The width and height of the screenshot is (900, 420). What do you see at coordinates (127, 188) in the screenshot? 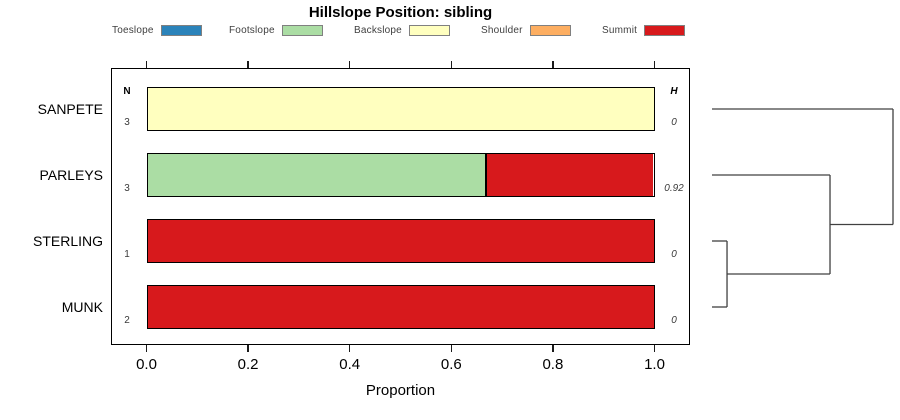
I see `n-value-parleys: 3` at bounding box center [127, 188].